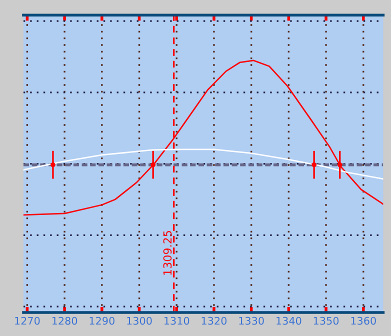  What do you see at coordinates (251, 320) in the screenshot?
I see `x-tick-label: 1330` at bounding box center [251, 320].